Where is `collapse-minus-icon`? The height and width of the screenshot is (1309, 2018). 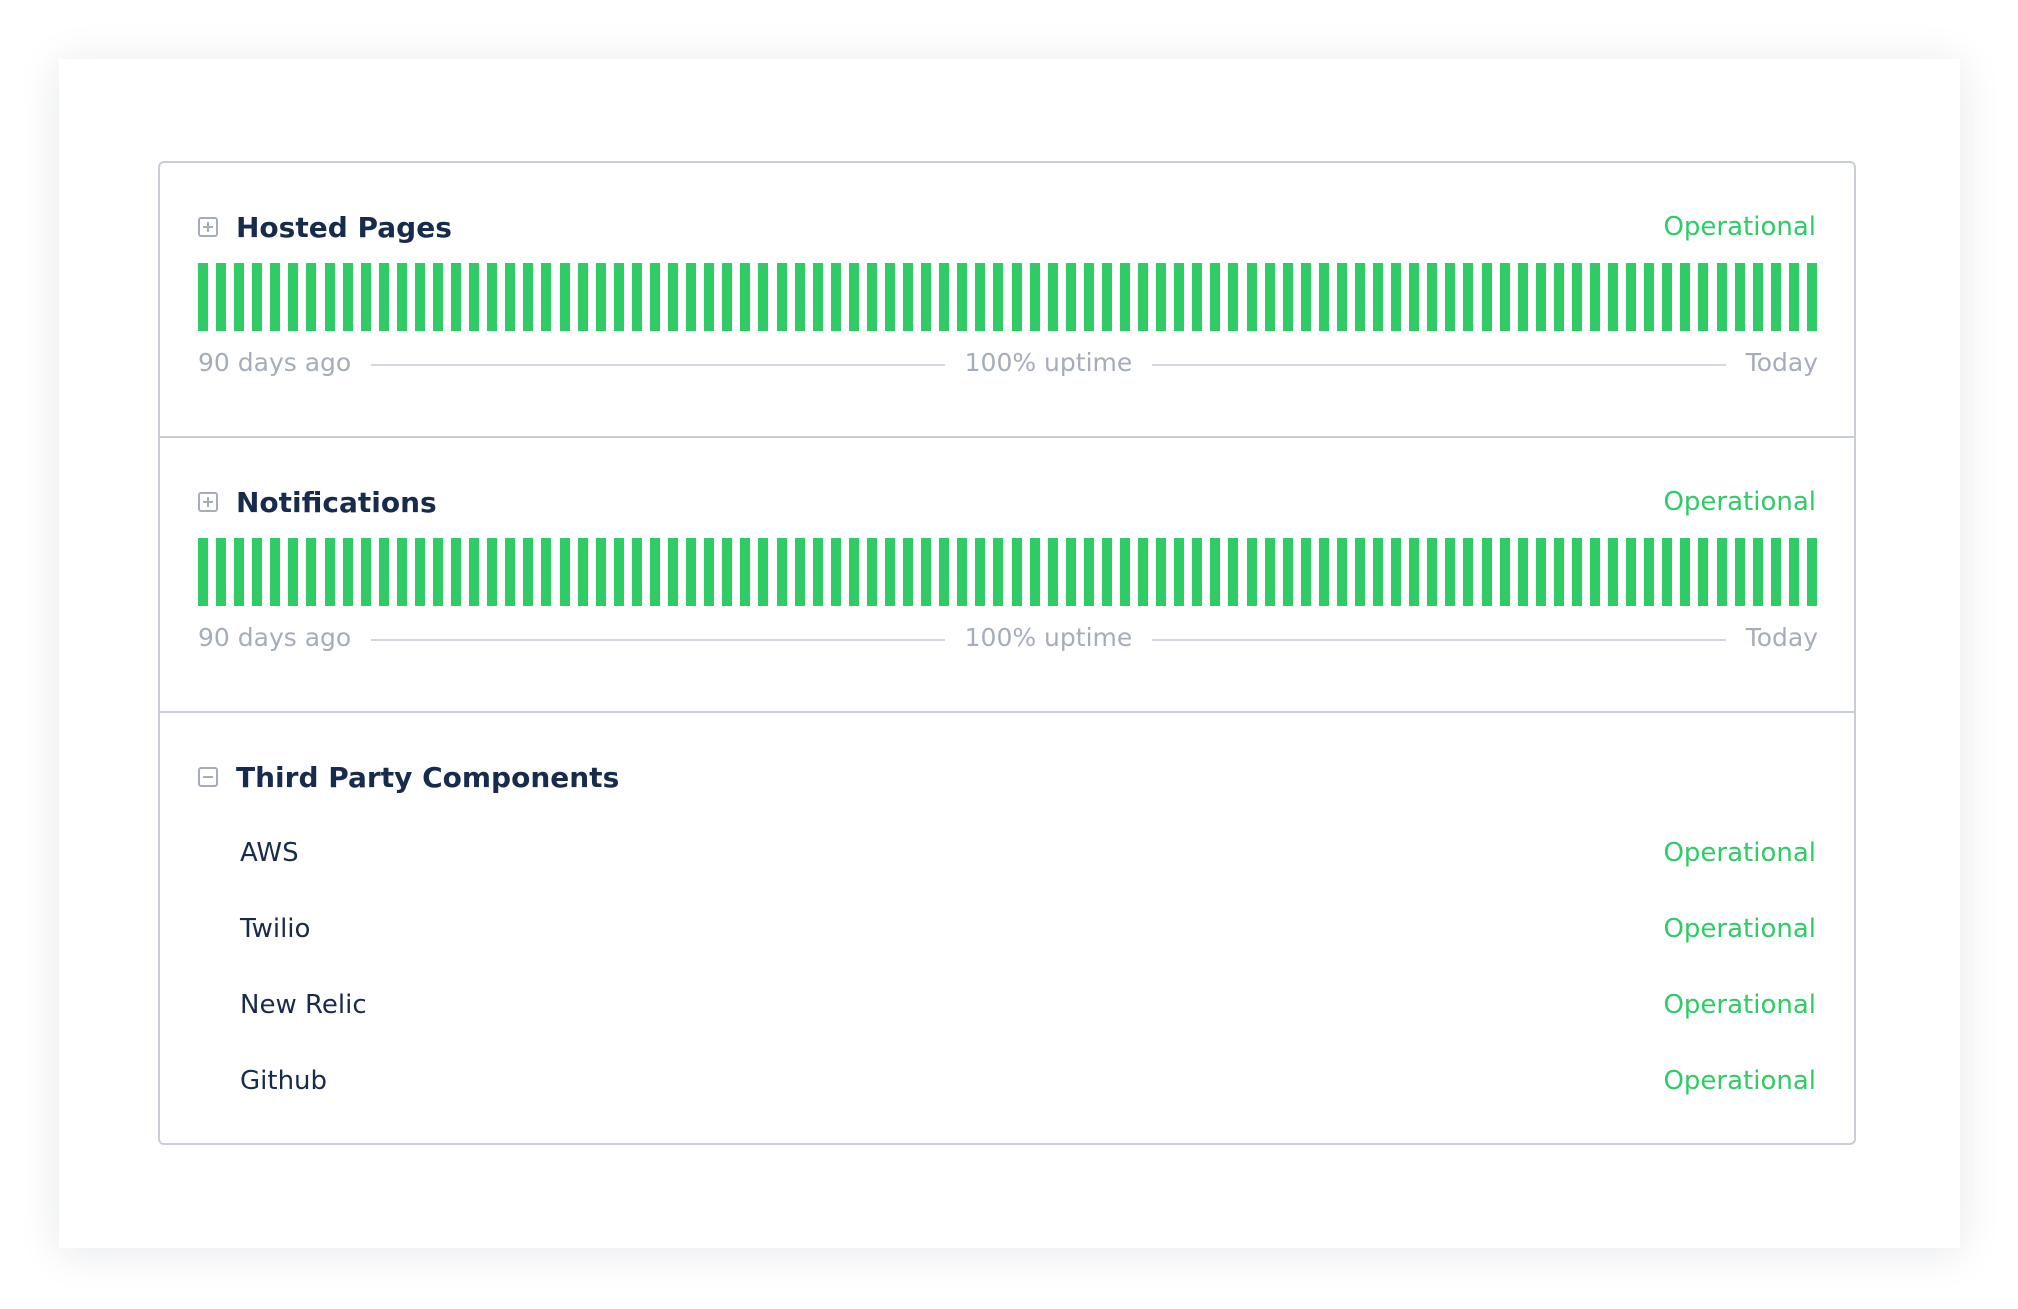 collapse-minus-icon is located at coordinates (208, 777).